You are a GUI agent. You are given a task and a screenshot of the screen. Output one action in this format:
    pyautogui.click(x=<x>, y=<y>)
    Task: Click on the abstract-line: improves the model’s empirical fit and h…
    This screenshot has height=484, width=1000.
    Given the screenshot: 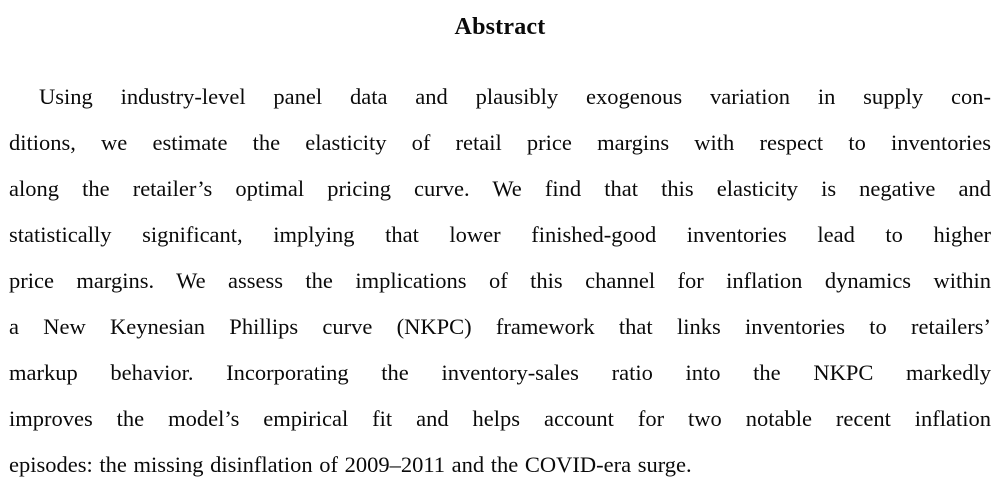 What is the action you would take?
    pyautogui.click(x=500, y=418)
    